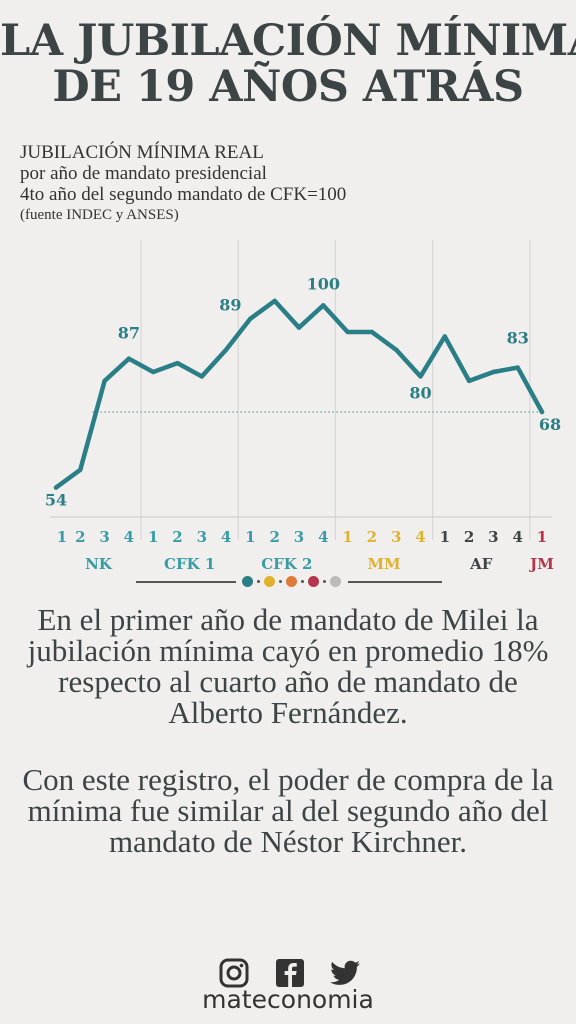 The image size is (576, 1024). I want to click on page-title: LA JUBILACIÓN MÍNIMA DE 19 AÑOS ATRÁS, so click(288, 64).